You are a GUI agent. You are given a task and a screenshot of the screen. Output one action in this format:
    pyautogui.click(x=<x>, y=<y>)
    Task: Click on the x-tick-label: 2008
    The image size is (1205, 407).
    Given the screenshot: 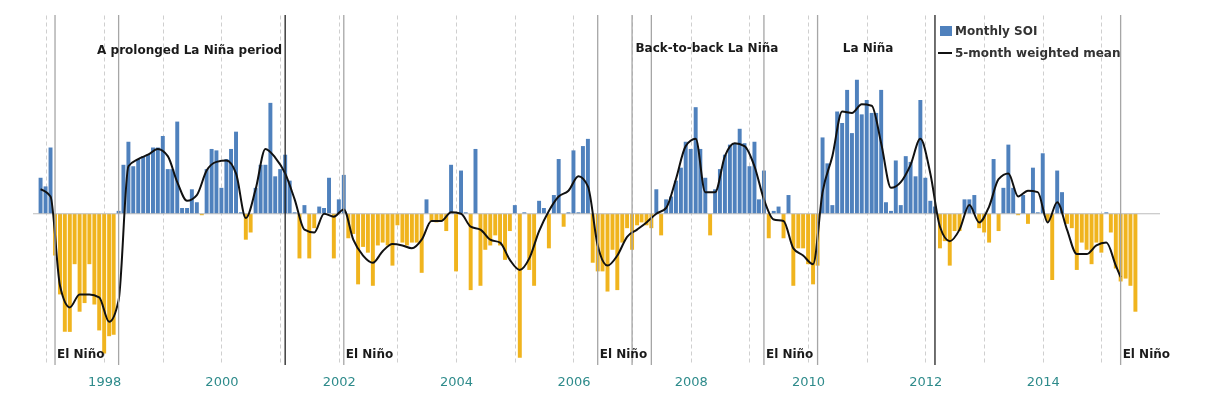 What is the action you would take?
    pyautogui.click(x=691, y=381)
    